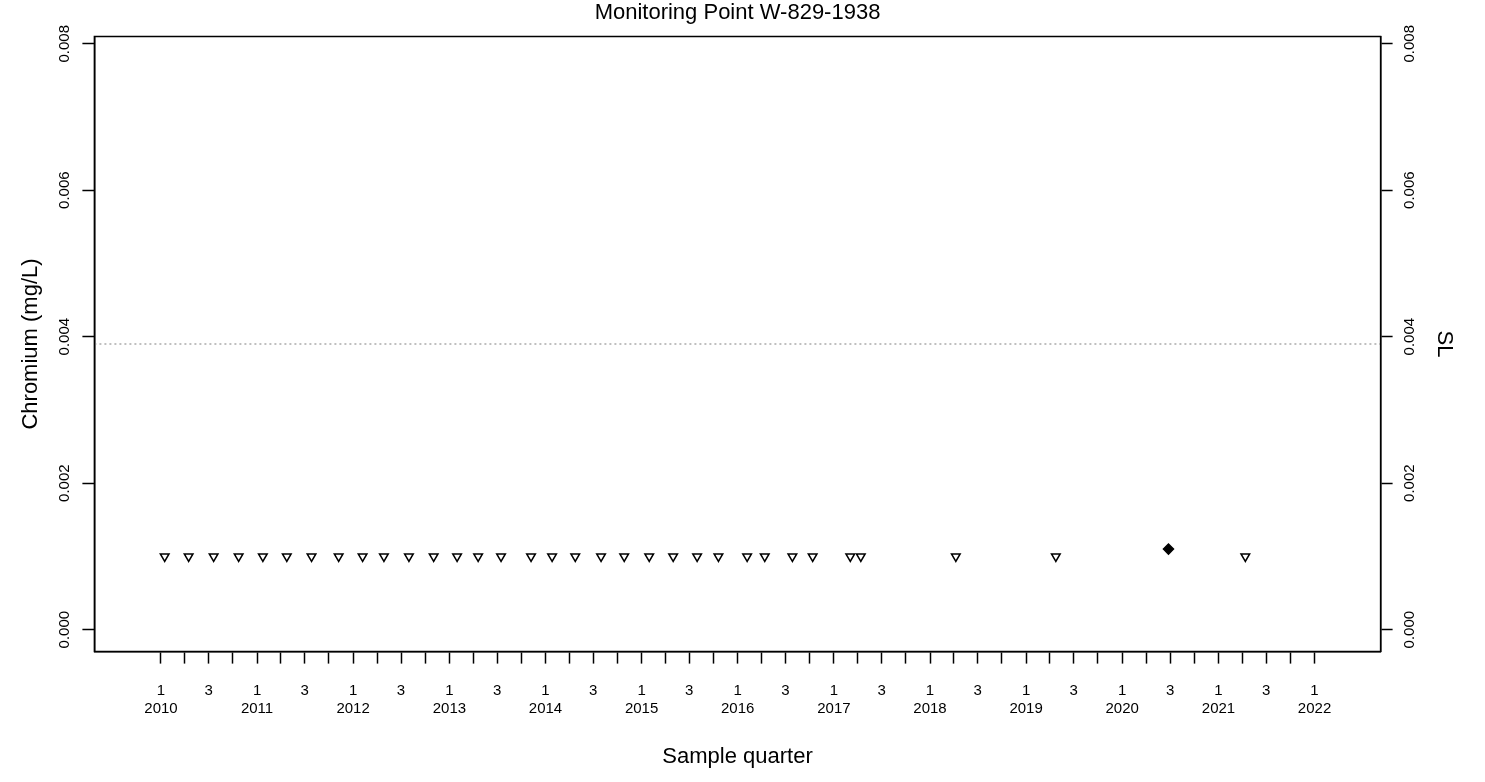 The image size is (1485, 782). What do you see at coordinates (737, 698) in the screenshot?
I see `x-tick-label: 1 2016` at bounding box center [737, 698].